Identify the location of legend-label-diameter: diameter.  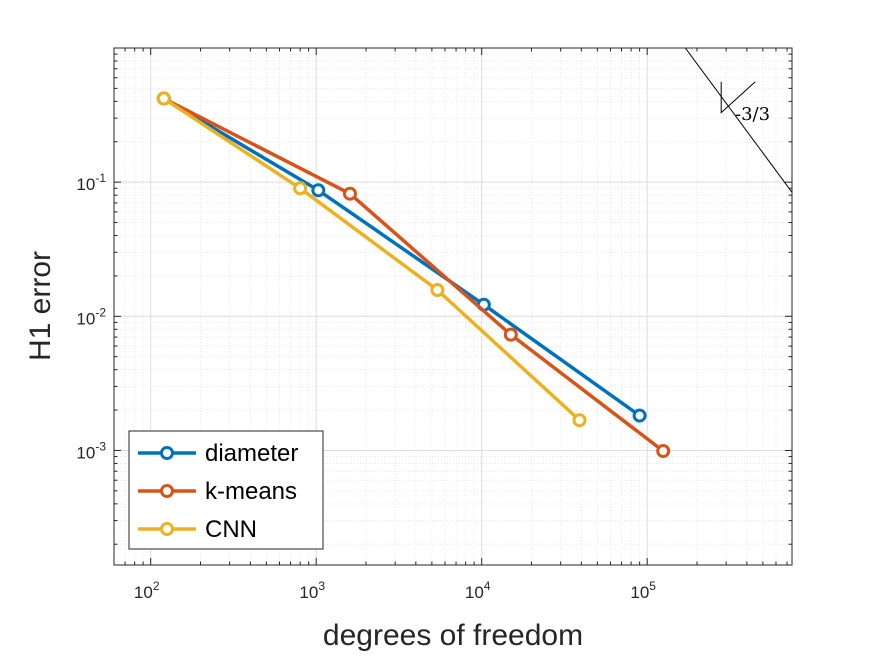
(251, 453).